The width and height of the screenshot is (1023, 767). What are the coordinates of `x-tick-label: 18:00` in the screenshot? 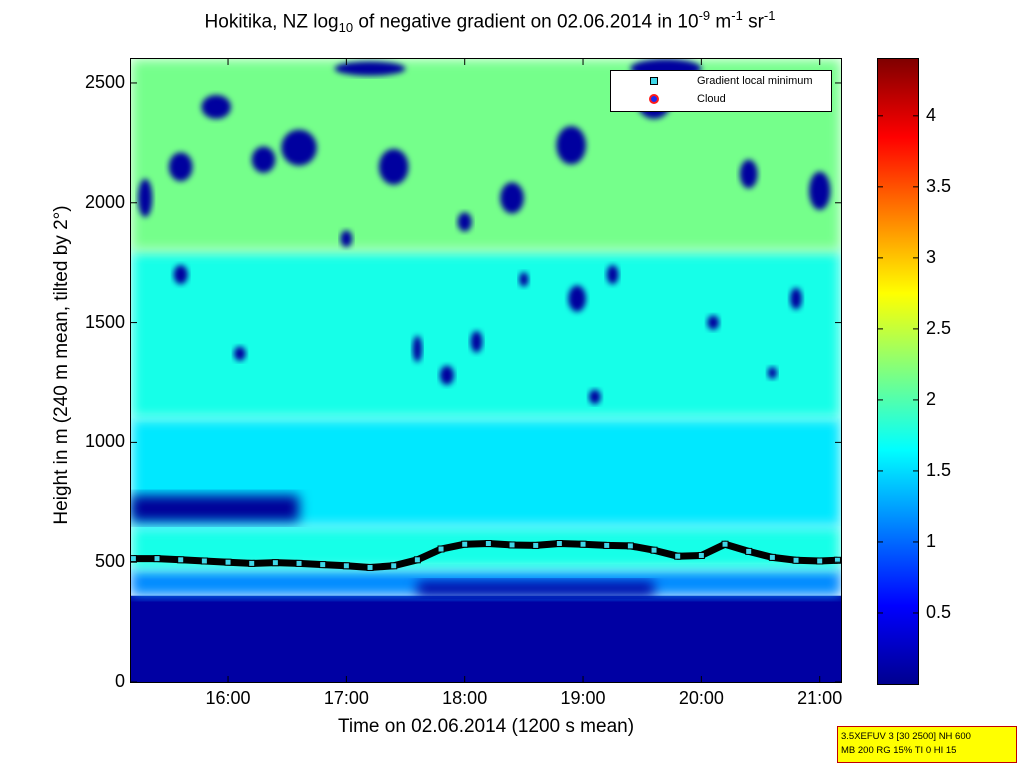 It's located at (465, 698).